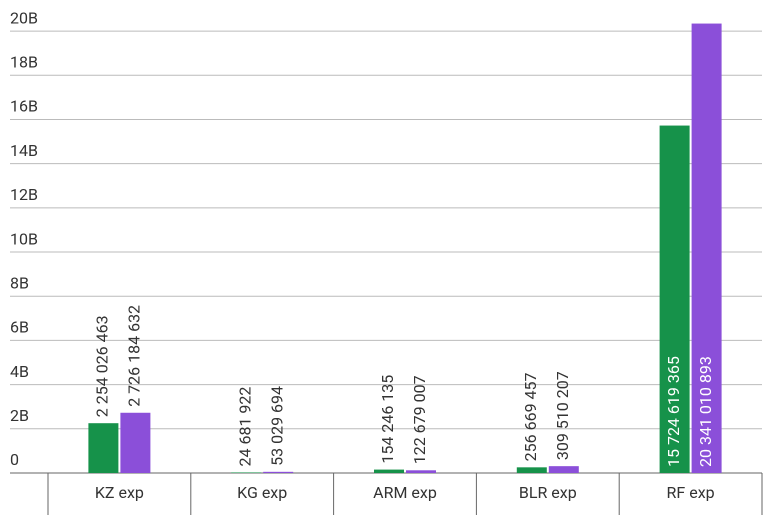  I want to click on x-tick-label: ARM exp, so click(405, 492).